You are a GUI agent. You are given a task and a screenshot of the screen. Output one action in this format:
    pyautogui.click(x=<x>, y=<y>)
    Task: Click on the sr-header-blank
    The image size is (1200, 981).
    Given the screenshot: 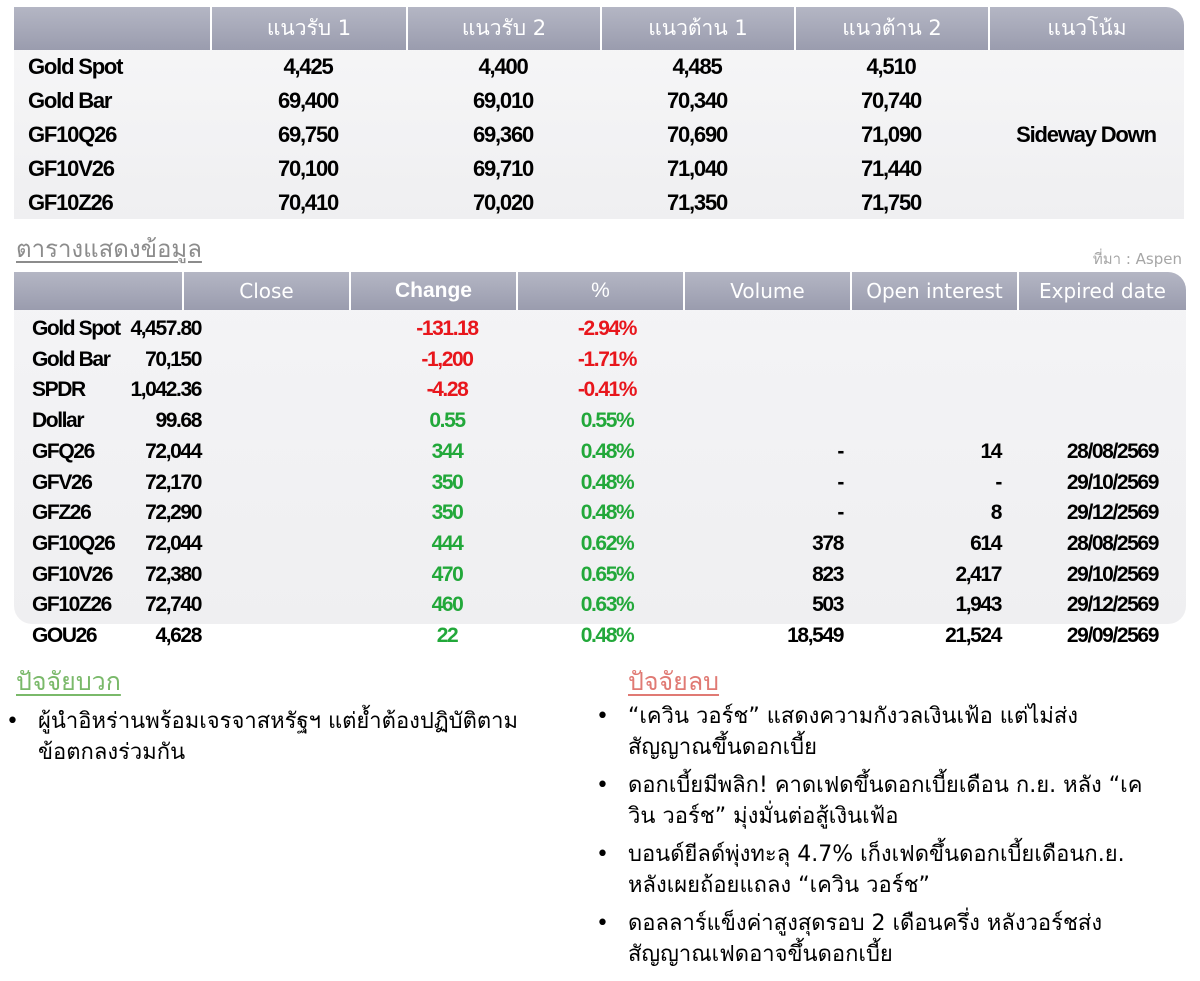 What is the action you would take?
    pyautogui.click(x=112, y=28)
    